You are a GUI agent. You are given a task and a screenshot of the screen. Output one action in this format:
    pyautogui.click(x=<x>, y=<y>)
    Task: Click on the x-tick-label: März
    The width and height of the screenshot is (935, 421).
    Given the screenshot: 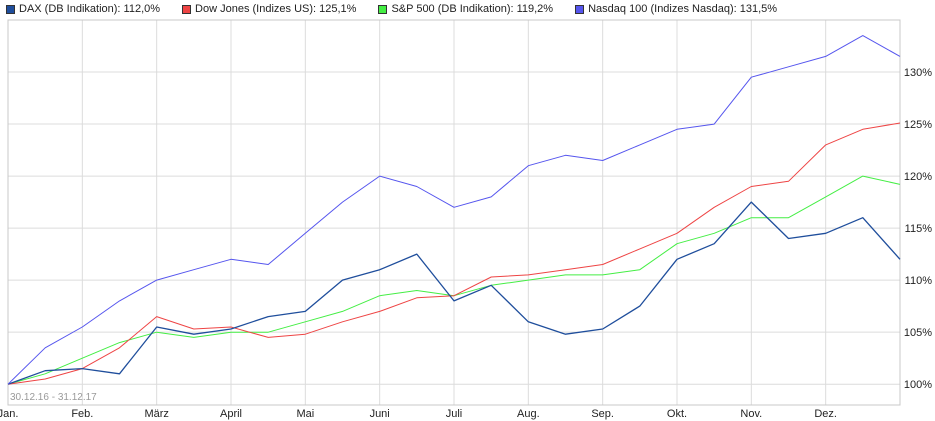 What is the action you would take?
    pyautogui.click(x=156, y=414)
    